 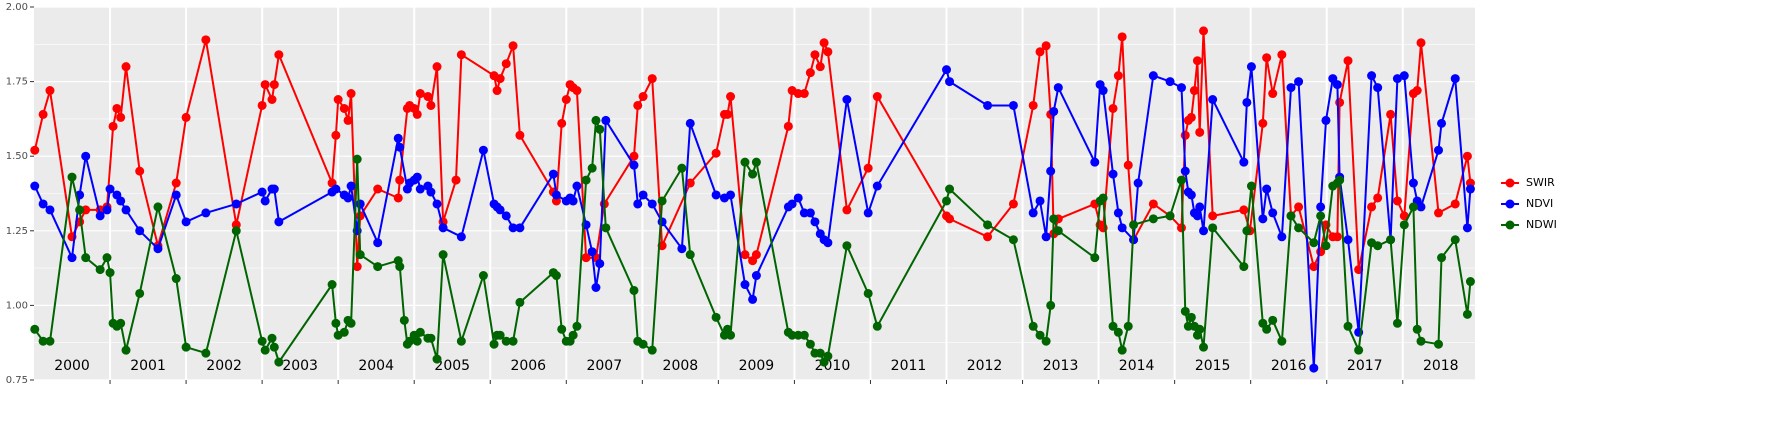 What do you see at coordinates (1441, 366) in the screenshot?
I see `year-label: 2018` at bounding box center [1441, 366].